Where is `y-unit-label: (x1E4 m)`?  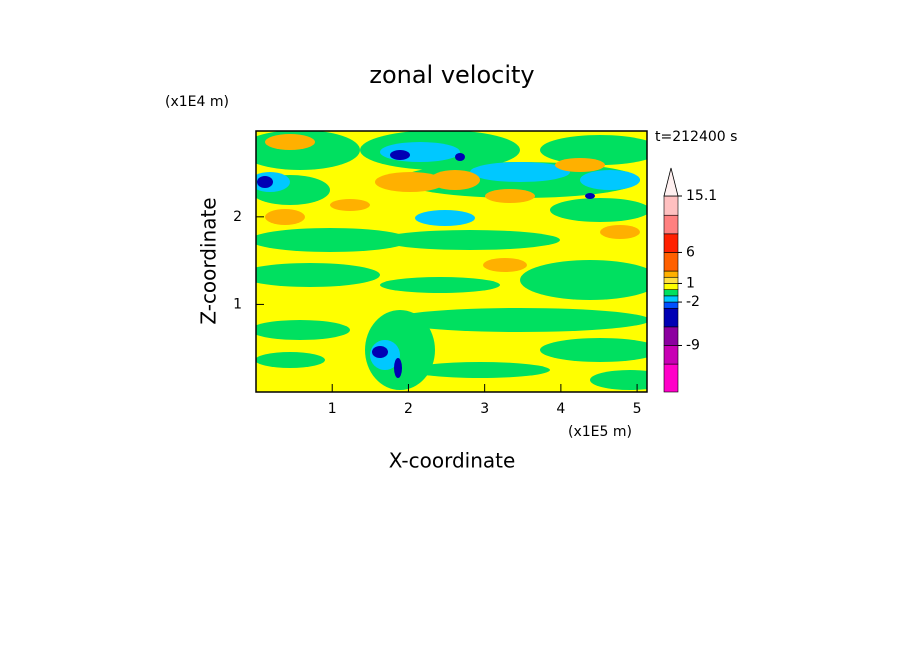
y-unit-label: (x1E4 m) is located at coordinates (197, 102).